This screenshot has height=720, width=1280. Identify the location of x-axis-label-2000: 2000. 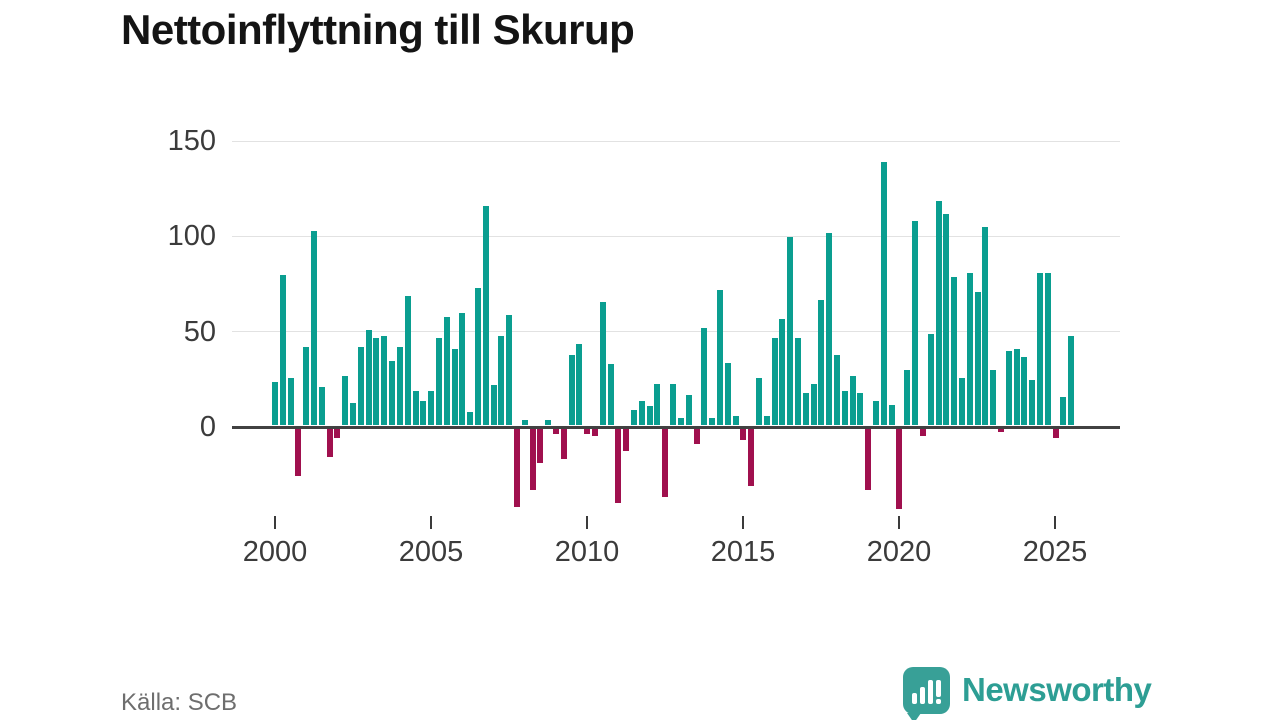
(275, 552).